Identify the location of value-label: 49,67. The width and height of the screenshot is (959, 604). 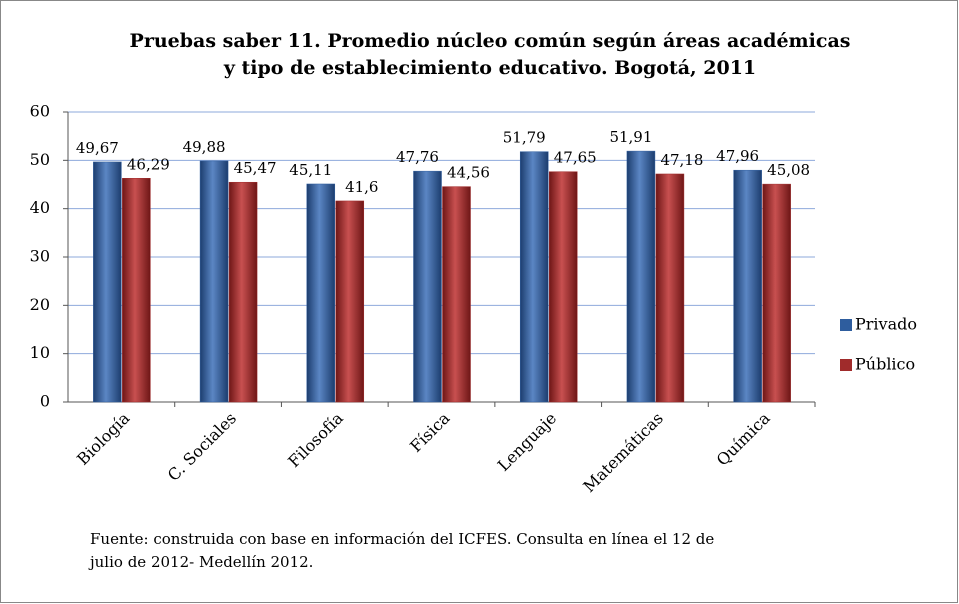
(97, 148).